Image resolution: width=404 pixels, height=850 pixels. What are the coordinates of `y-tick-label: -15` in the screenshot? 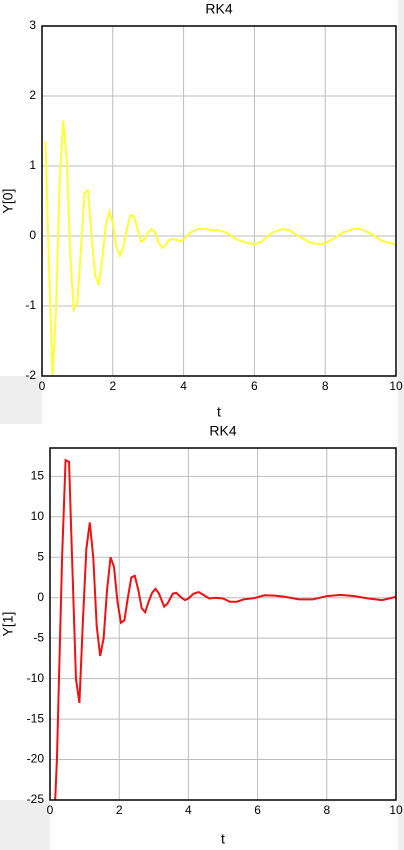 It's located at (36, 718).